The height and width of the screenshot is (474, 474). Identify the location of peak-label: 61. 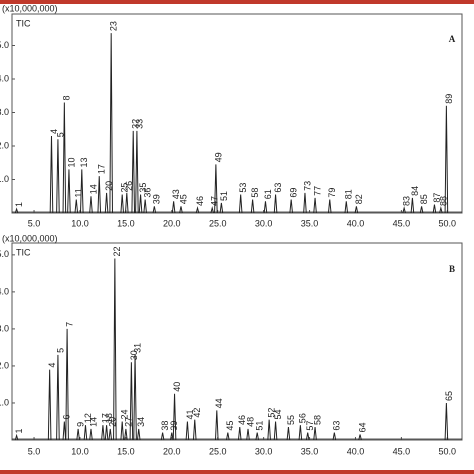
(268, 194).